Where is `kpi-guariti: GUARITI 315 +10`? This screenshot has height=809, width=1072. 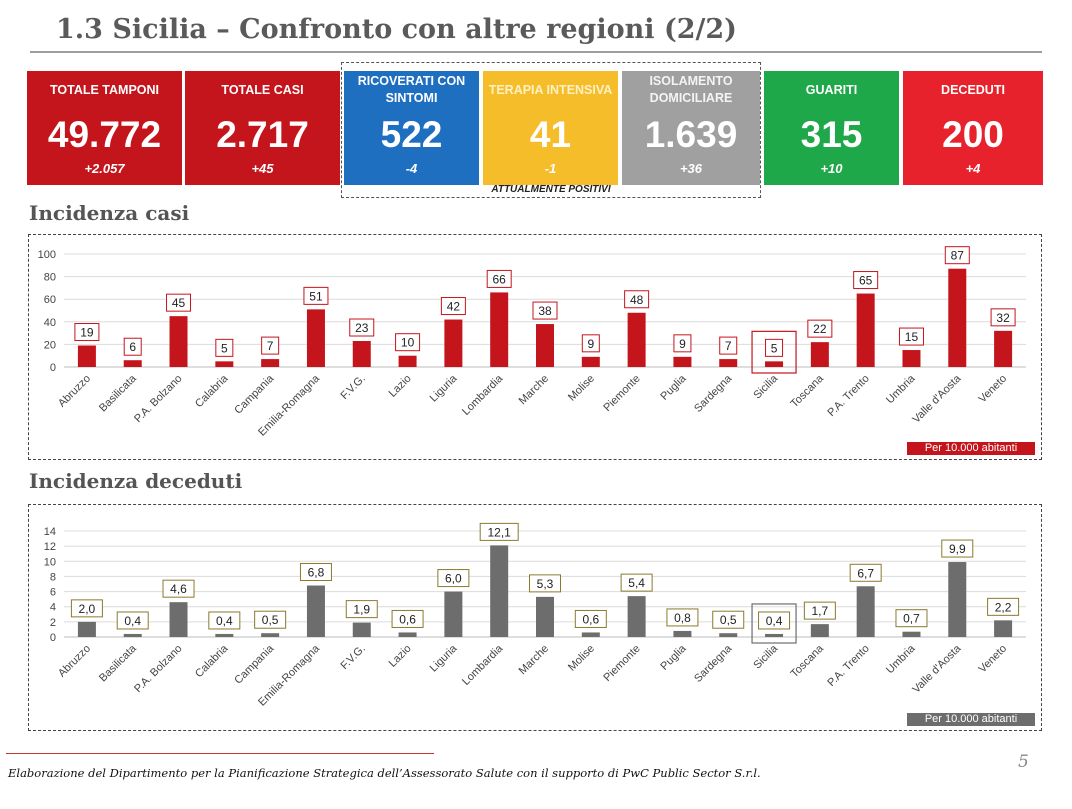
kpi-guariti: GUARITI 315 +10 is located at coordinates (831, 128).